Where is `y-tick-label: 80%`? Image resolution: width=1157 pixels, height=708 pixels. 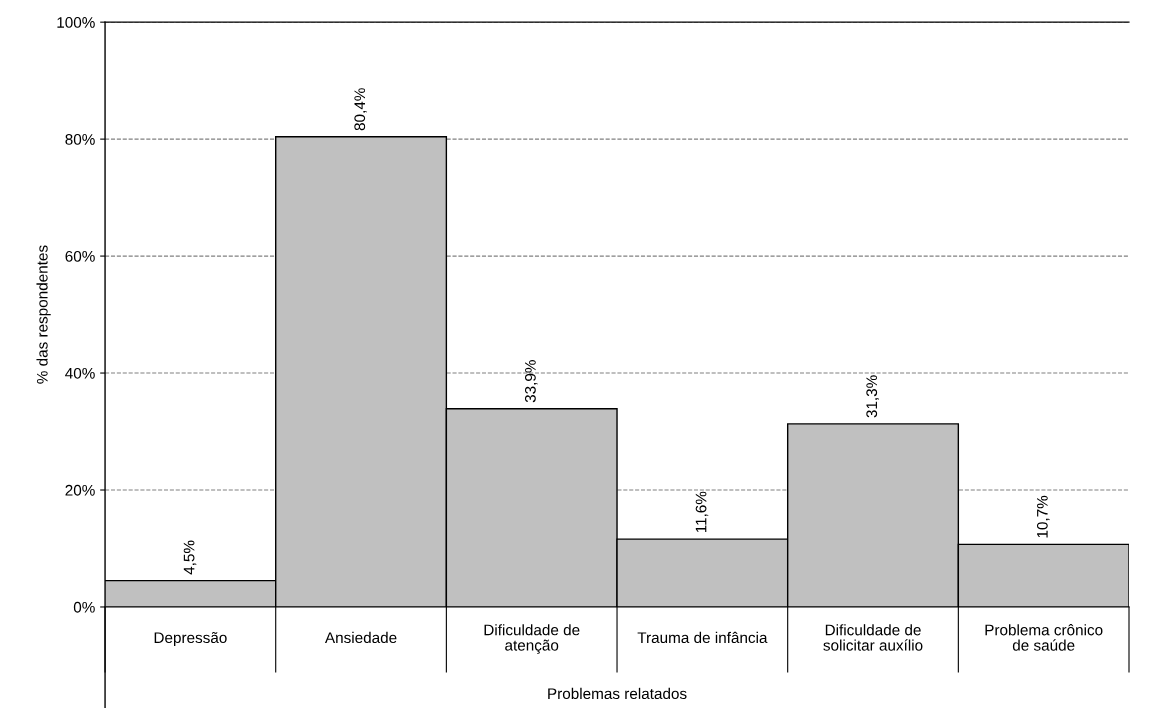
y-tick-label: 80% is located at coordinates (80, 139).